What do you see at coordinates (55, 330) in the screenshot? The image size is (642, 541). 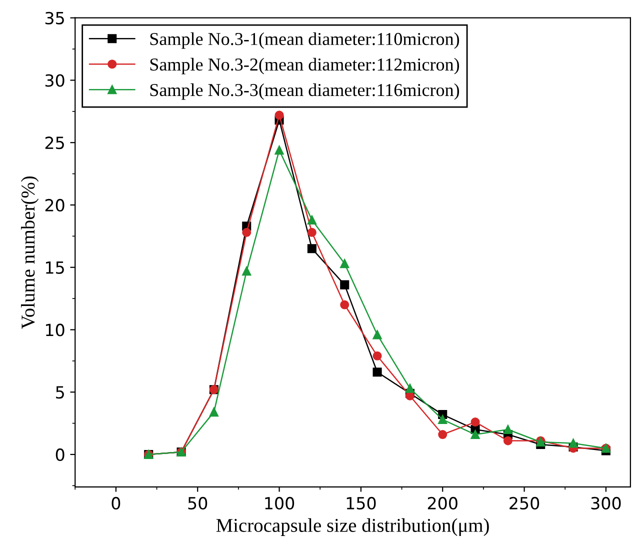 I see `y-tick-label: 10` at bounding box center [55, 330].